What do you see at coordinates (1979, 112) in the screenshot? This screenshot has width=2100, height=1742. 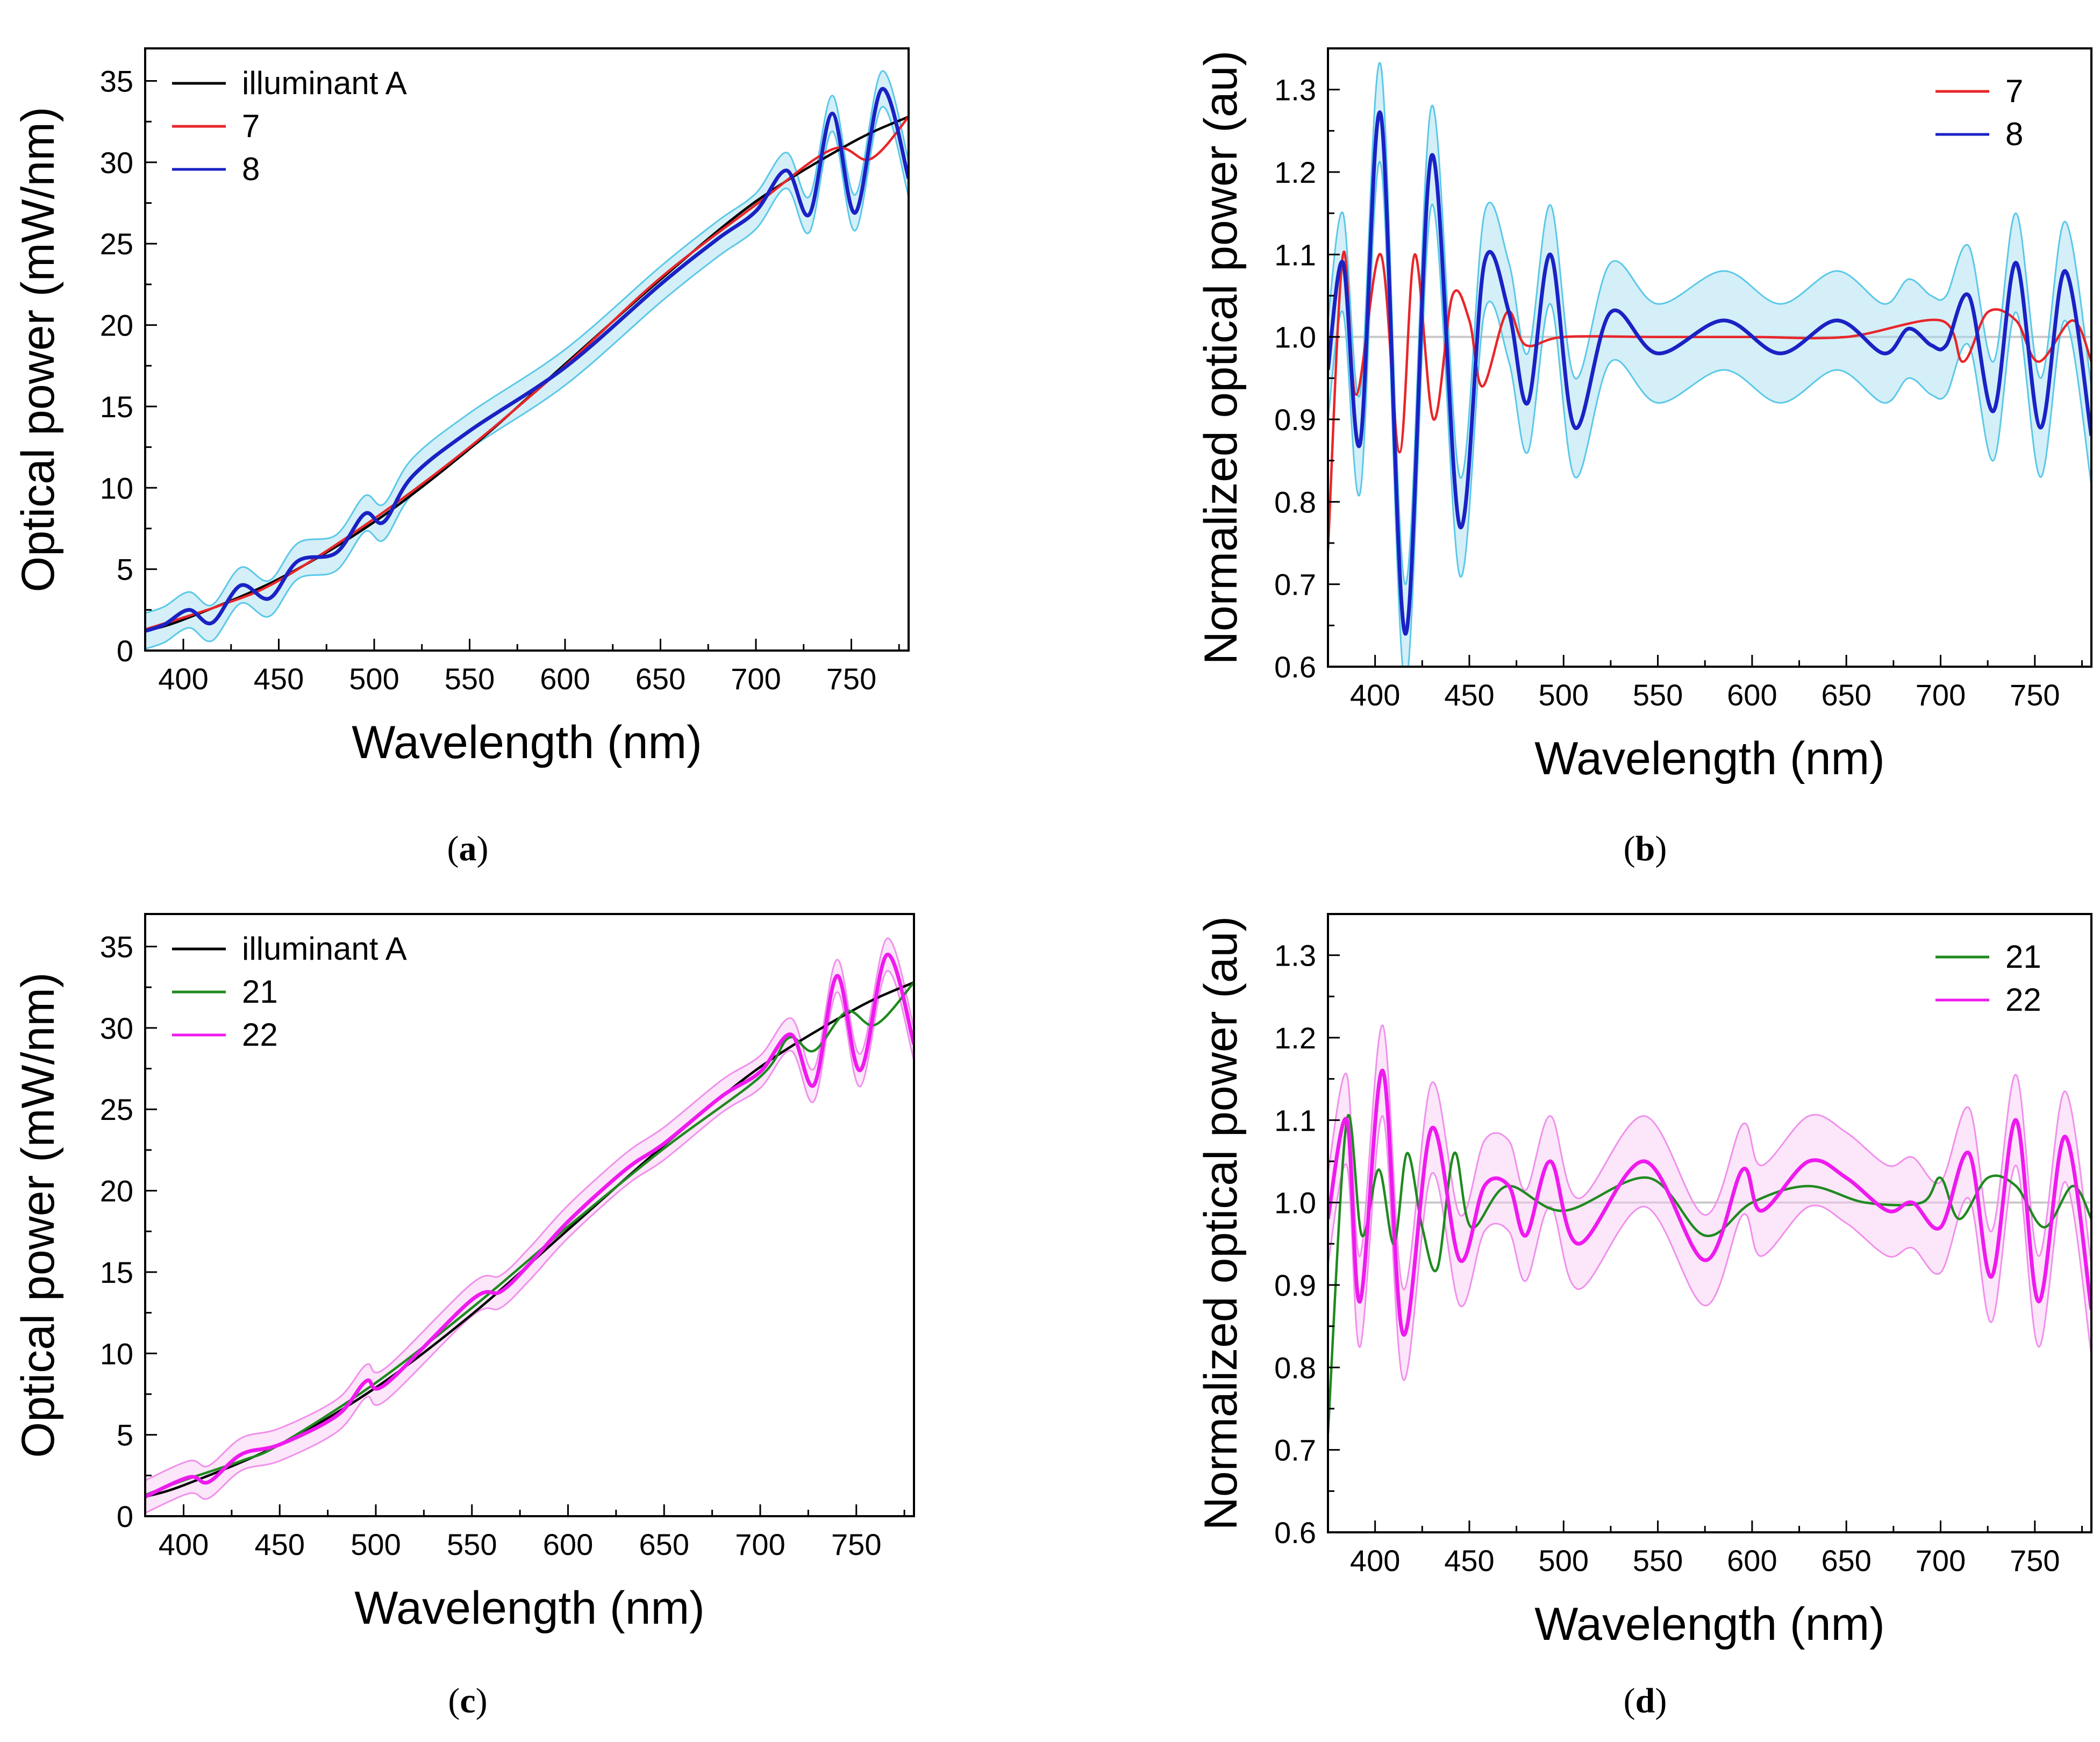 I see `legend: 78` at bounding box center [1979, 112].